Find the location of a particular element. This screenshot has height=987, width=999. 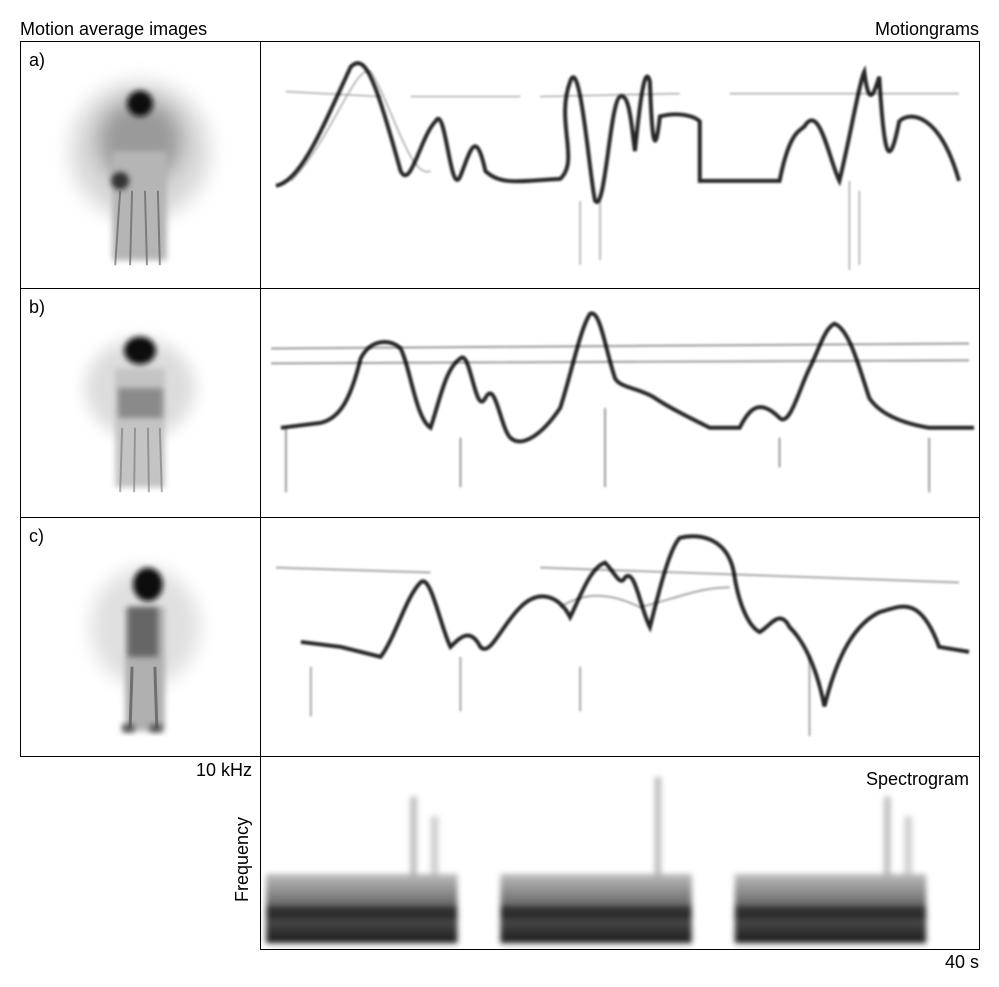

figure-silhouette-c is located at coordinates (140, 637).